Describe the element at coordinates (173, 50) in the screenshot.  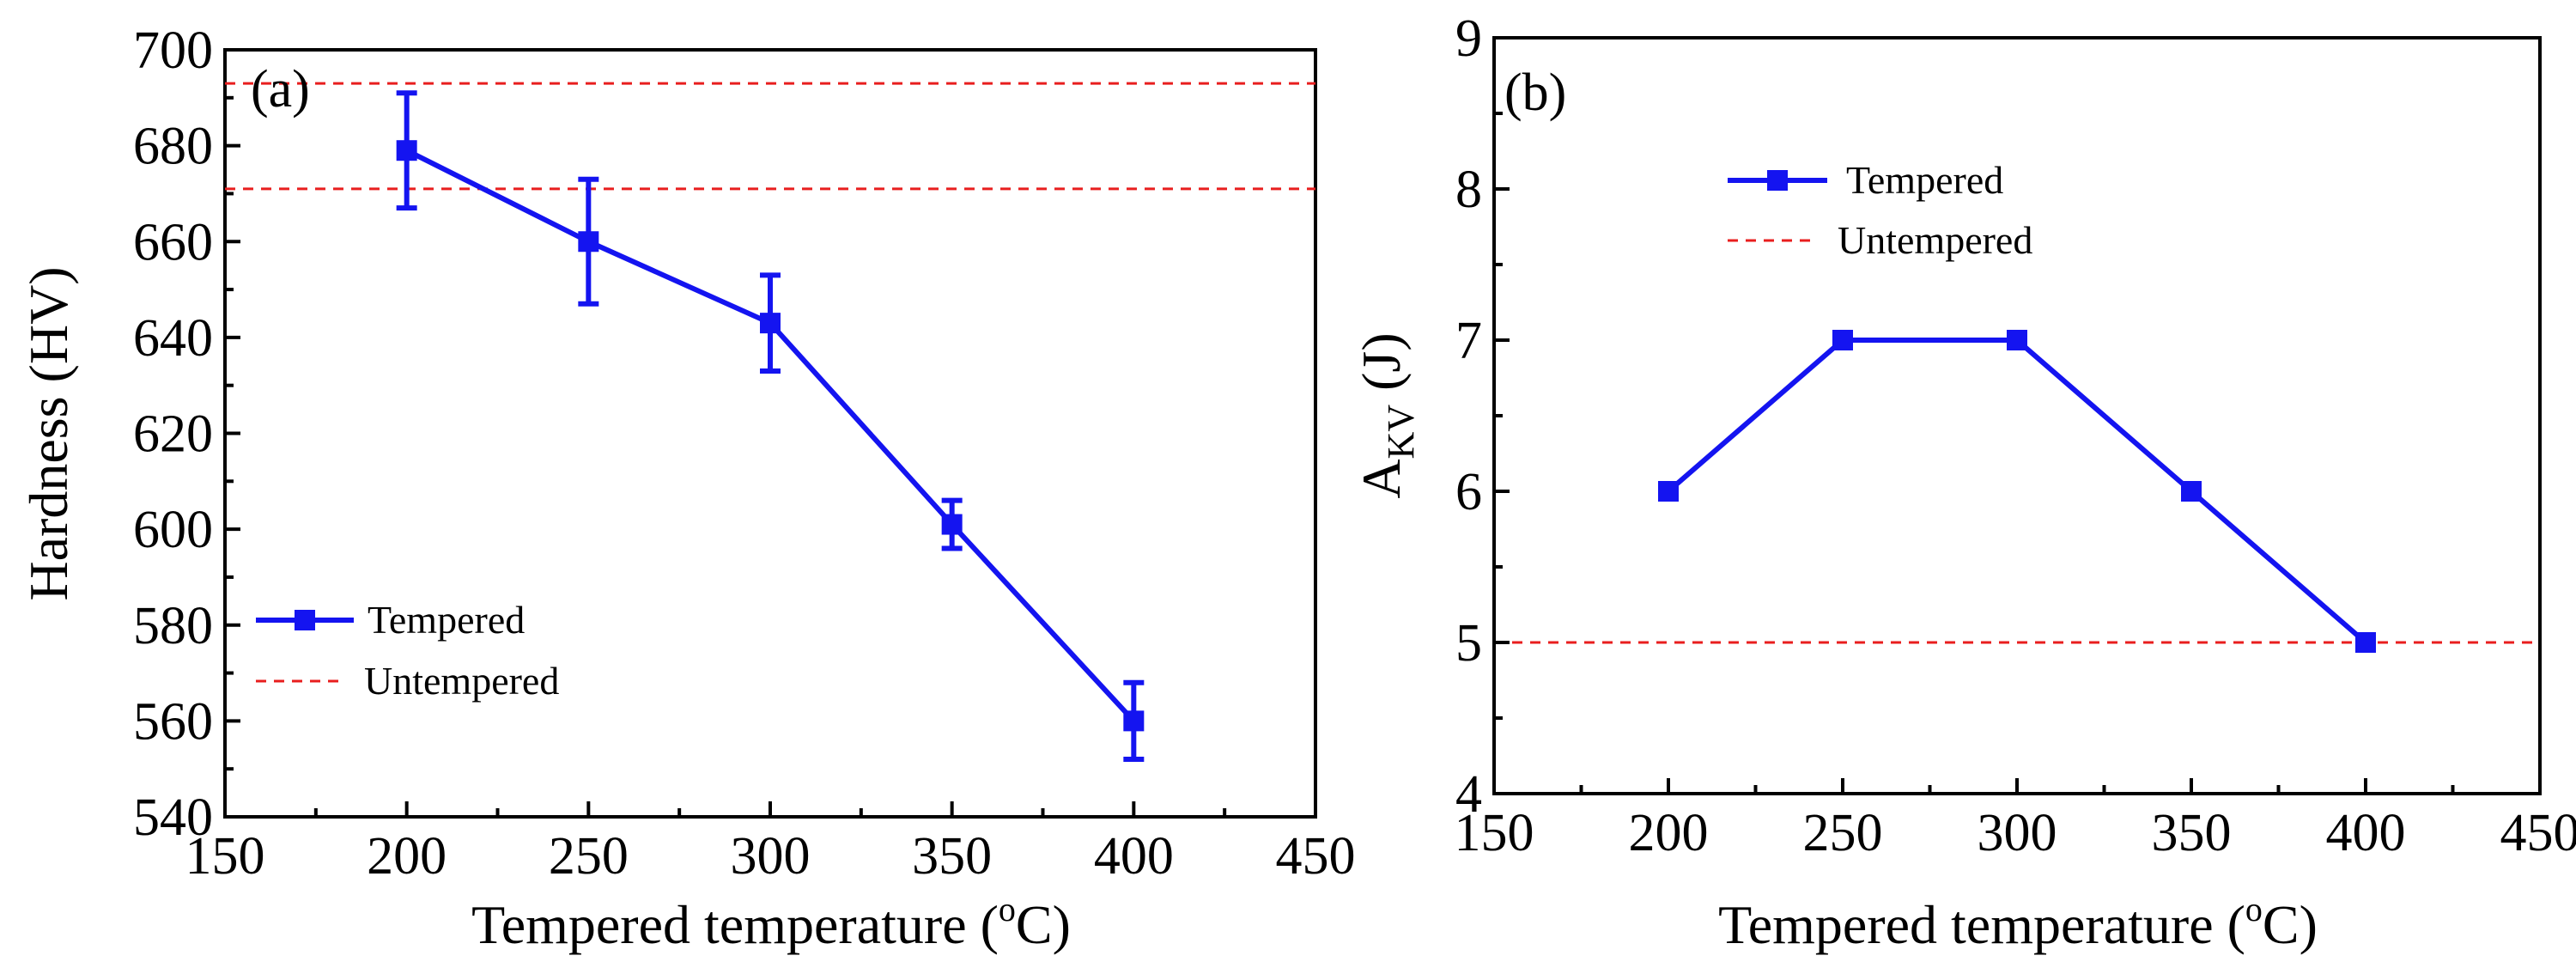
I see `y-tick-label: 700` at that location.